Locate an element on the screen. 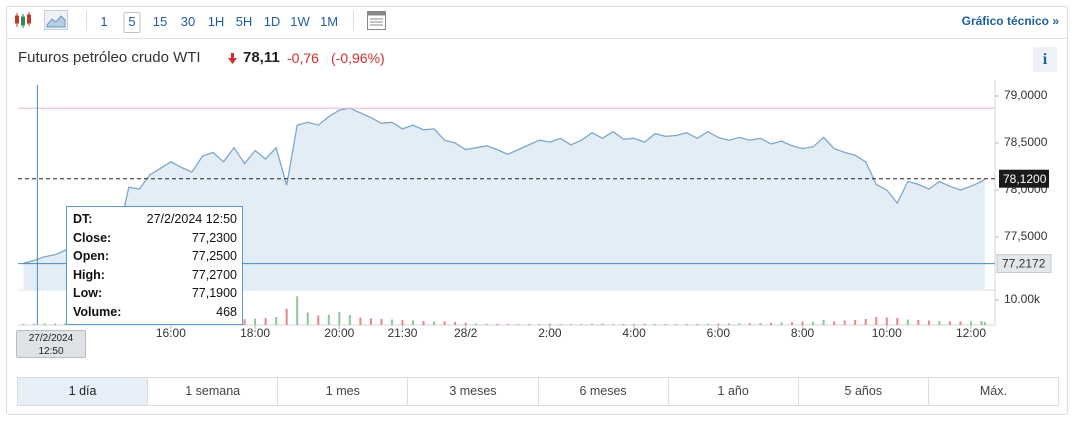 The image size is (1075, 423). range-tab: Máx. is located at coordinates (992, 391).